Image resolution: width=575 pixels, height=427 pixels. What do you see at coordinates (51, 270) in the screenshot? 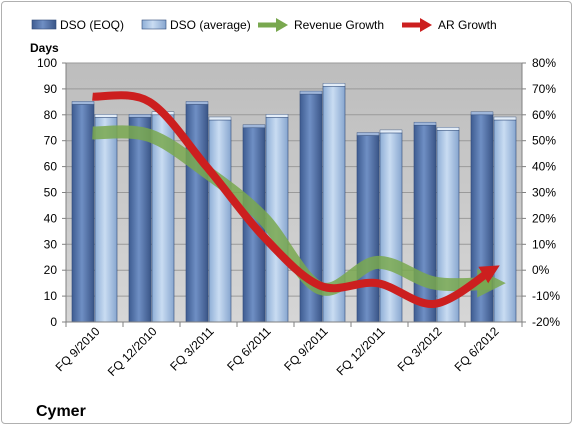
I see `y-tick-label: 20` at bounding box center [51, 270].